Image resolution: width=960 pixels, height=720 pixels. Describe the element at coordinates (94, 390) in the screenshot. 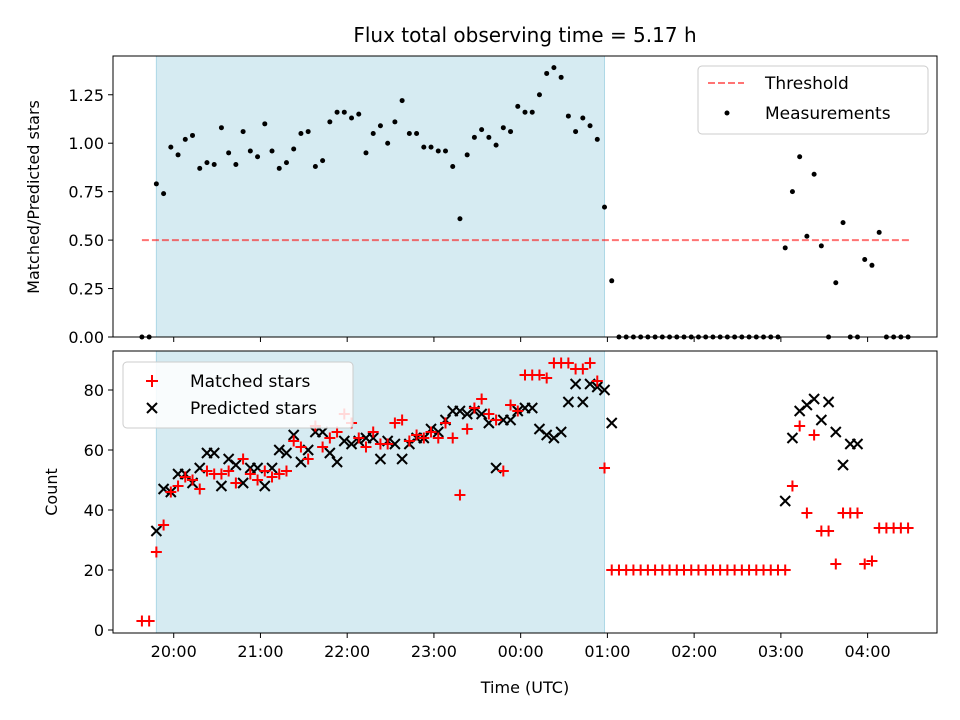

I see `y-tick-label: 80` at that location.